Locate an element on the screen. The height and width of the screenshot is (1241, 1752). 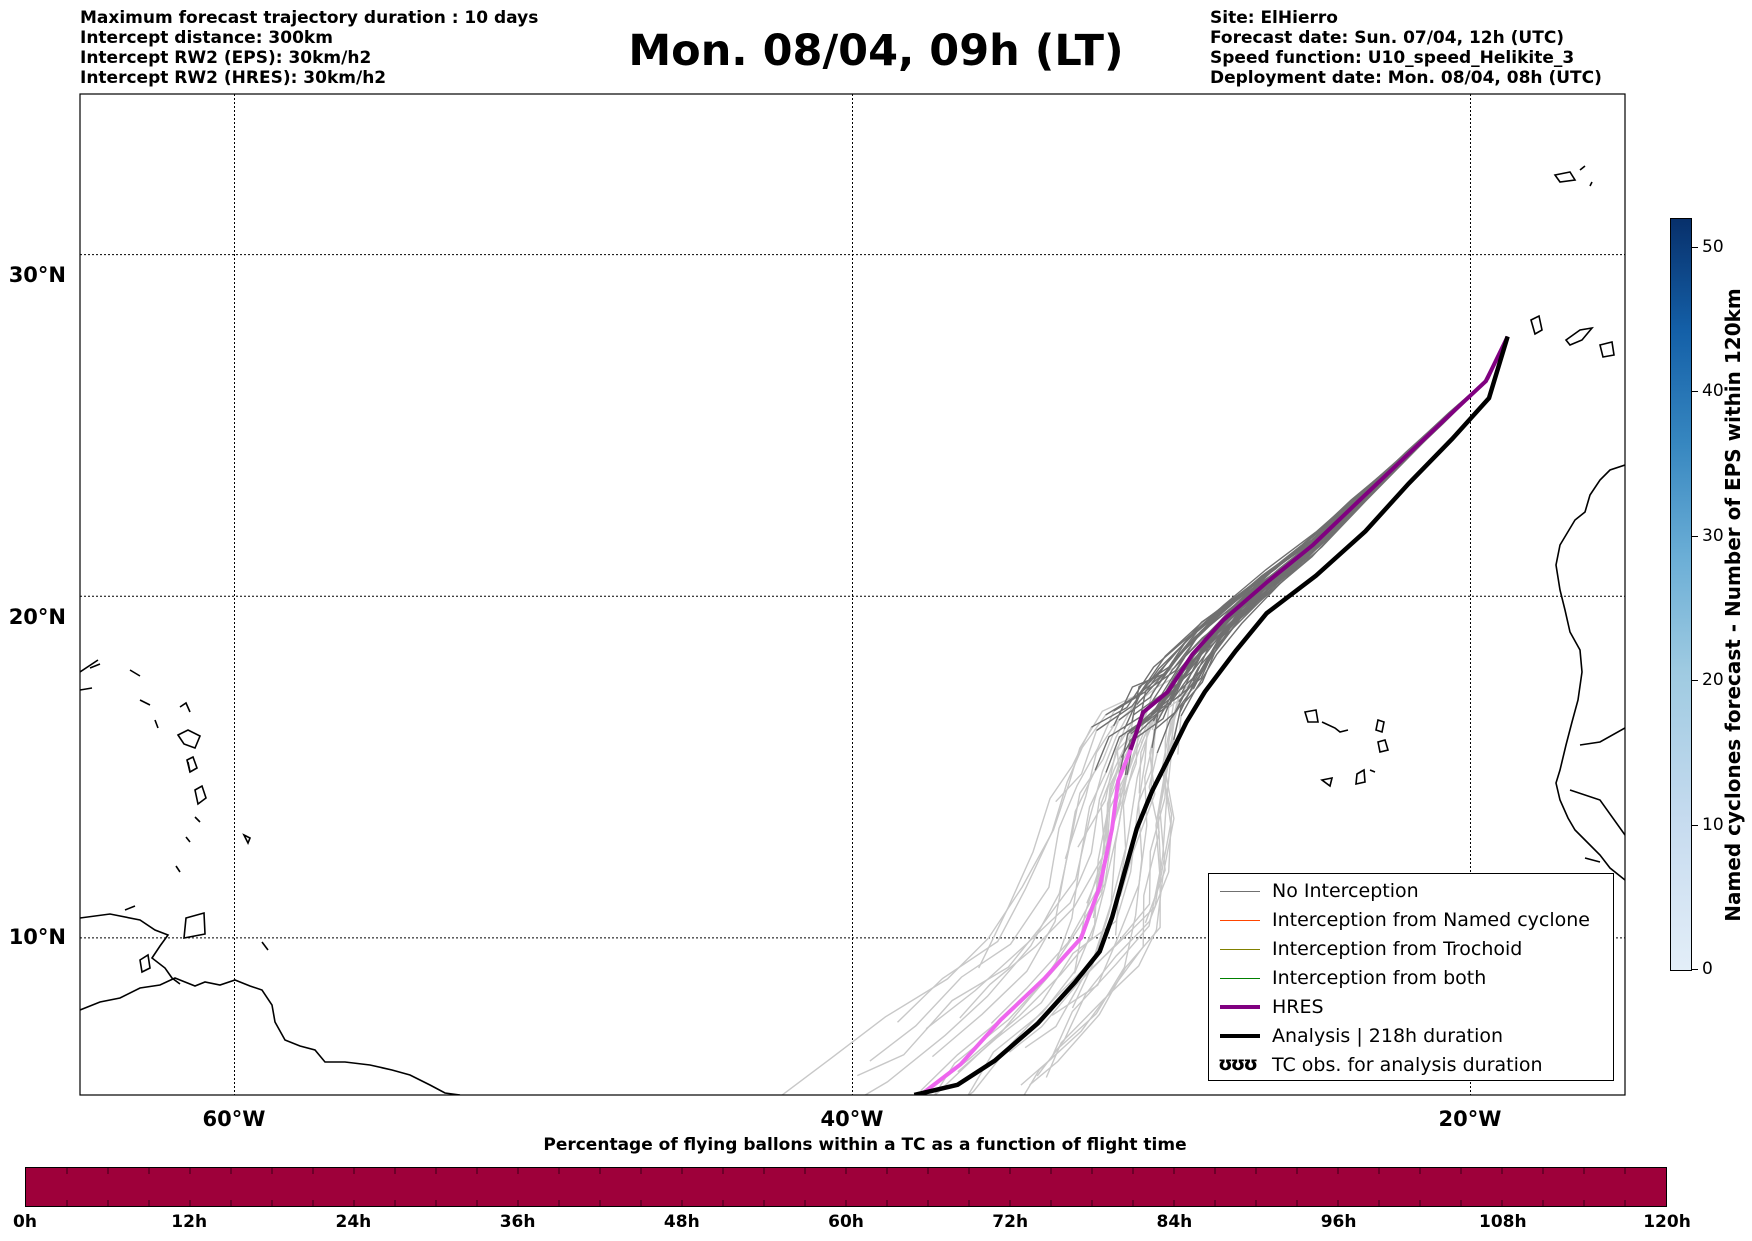
flight-time-label: 48h is located at coordinates (681, 1222).